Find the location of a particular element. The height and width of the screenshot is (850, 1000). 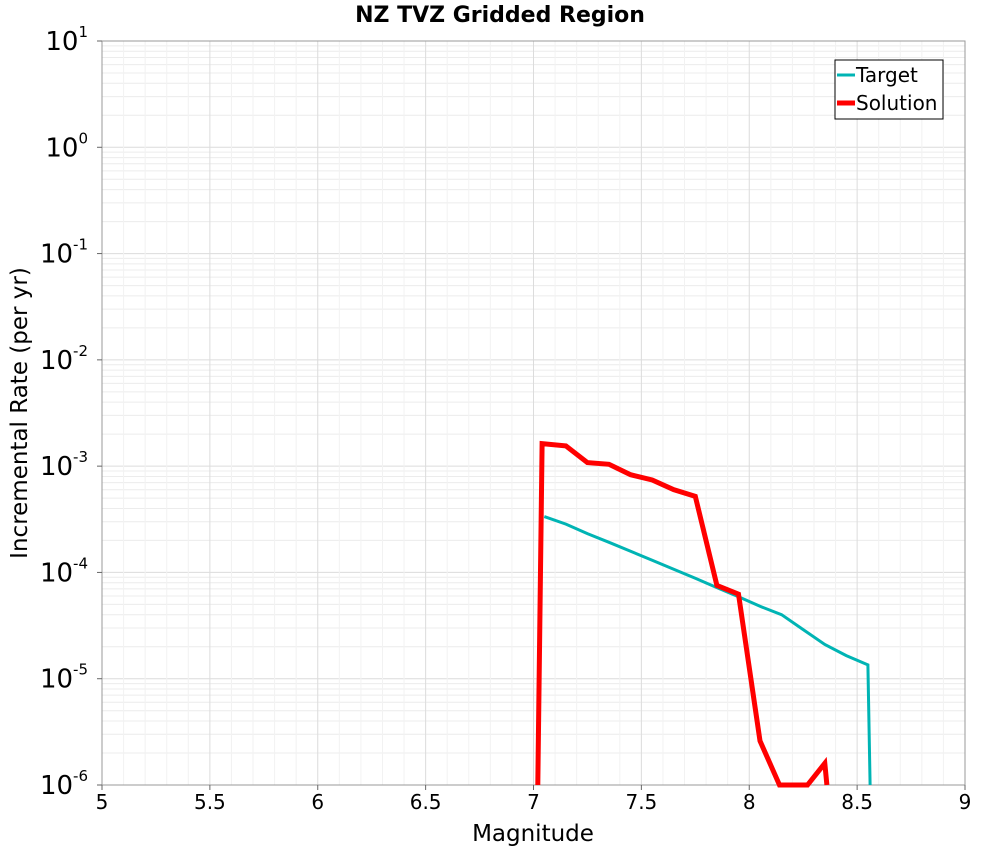

legend-label-solution: Solution is located at coordinates (896, 103).